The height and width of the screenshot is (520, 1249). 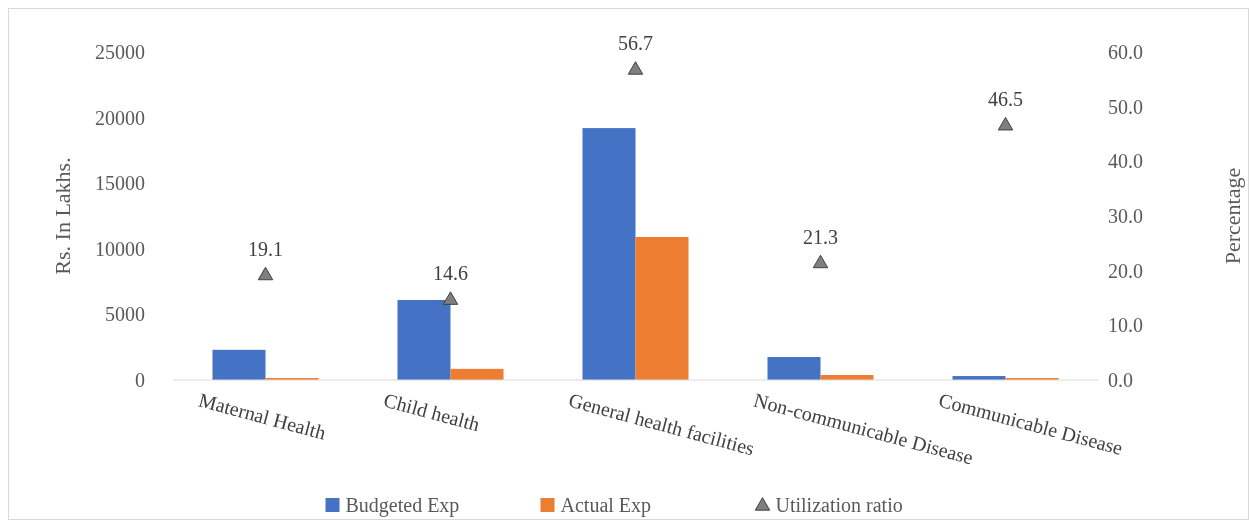 What do you see at coordinates (402, 505) in the screenshot?
I see `legend-label: Budgeted Exp` at bounding box center [402, 505].